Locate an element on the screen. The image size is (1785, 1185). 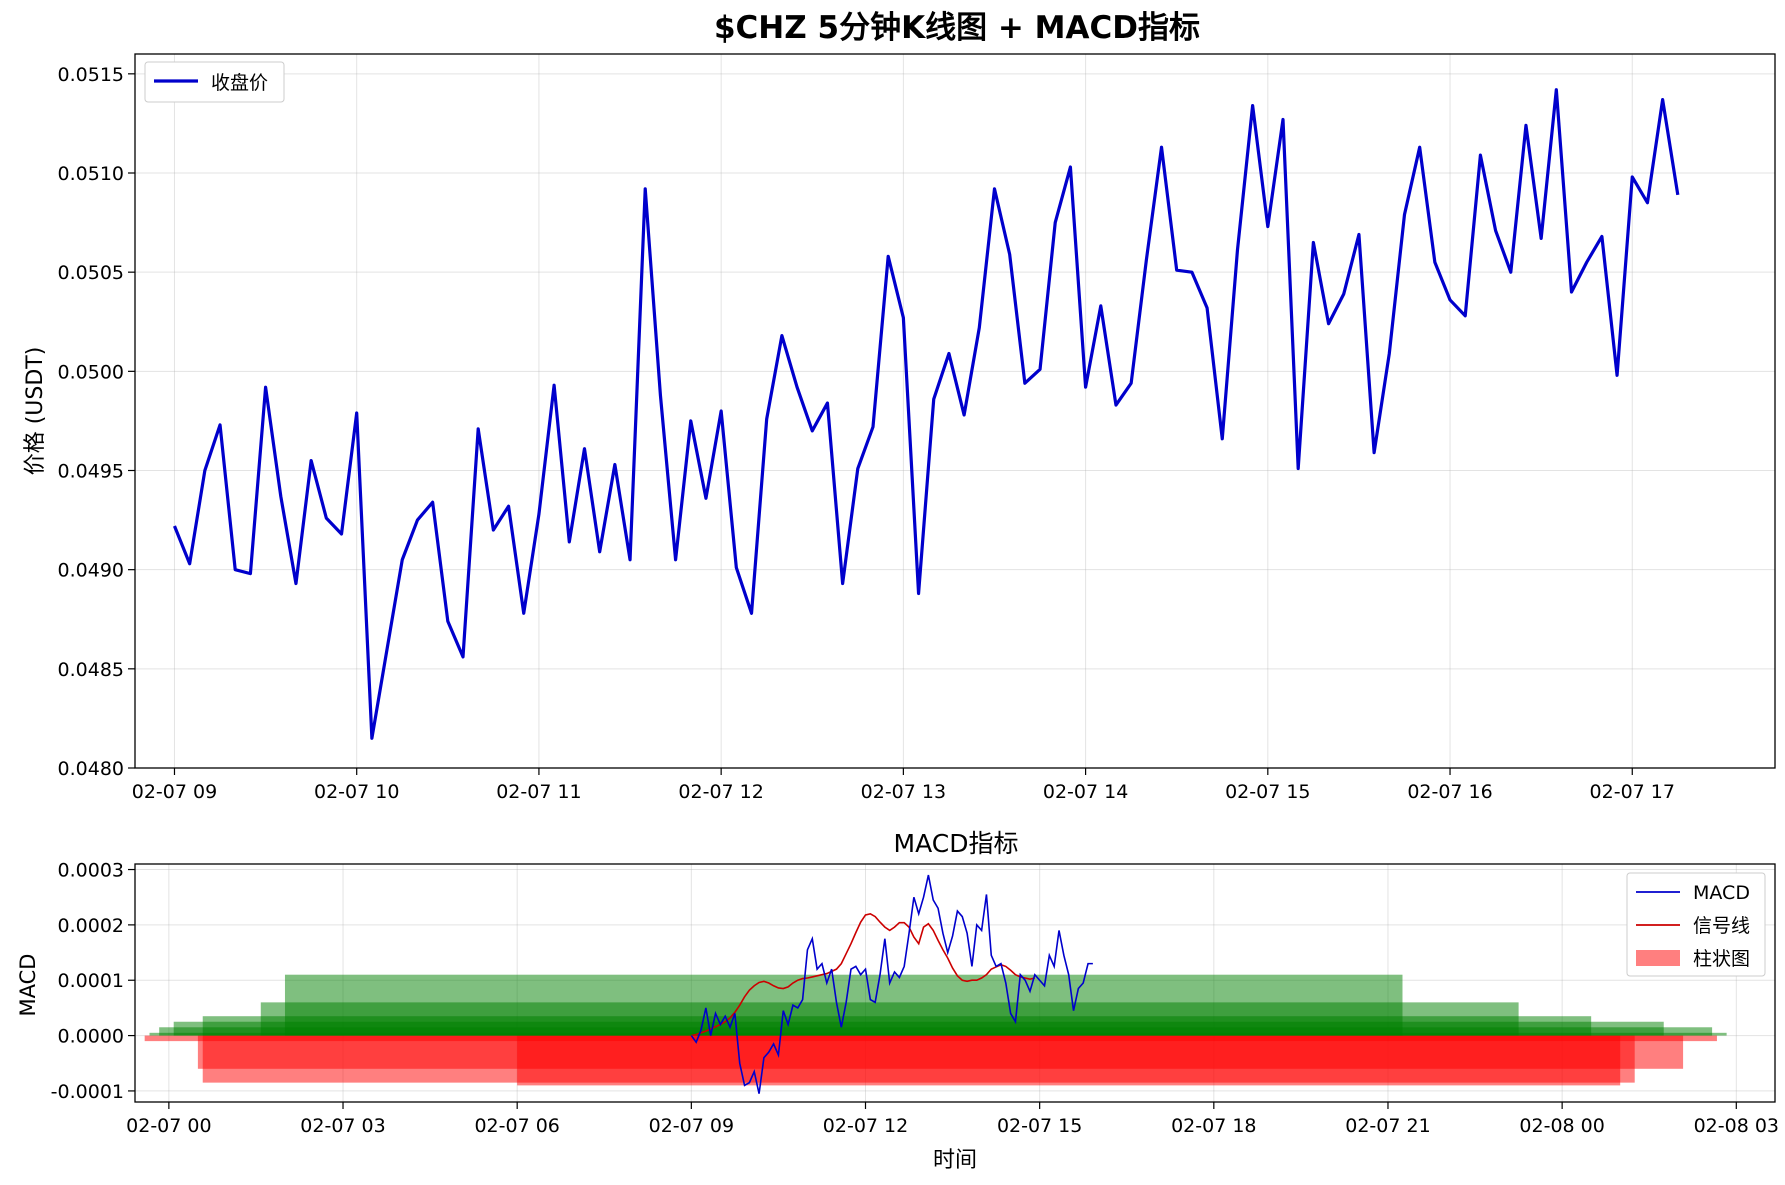
x-tick-label: 02-07 17 is located at coordinates (1632, 792).